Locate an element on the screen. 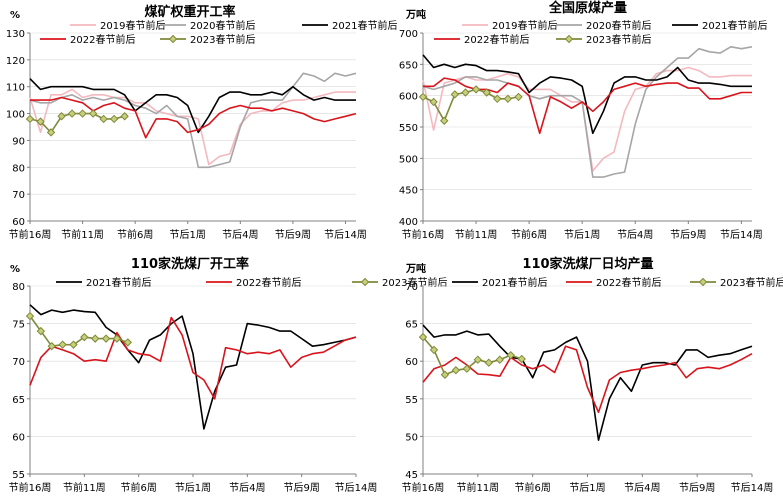  y-unit-label: % is located at coordinates (15, 15).